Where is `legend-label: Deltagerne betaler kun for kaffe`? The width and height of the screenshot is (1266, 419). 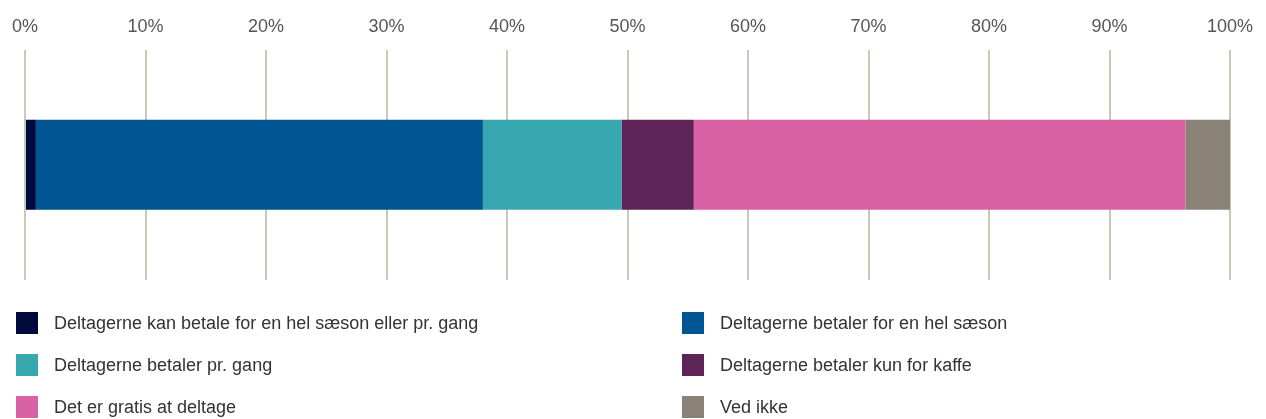 legend-label: Deltagerne betaler kun for kaffe is located at coordinates (846, 365).